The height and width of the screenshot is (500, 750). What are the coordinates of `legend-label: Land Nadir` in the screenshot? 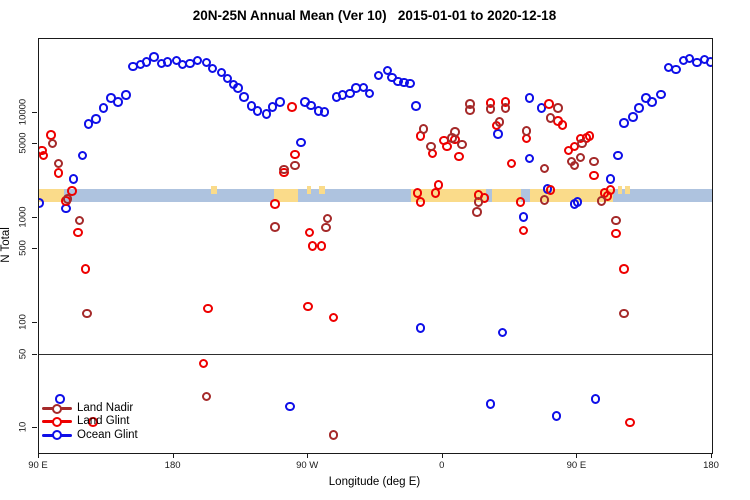 It's located at (105, 408).